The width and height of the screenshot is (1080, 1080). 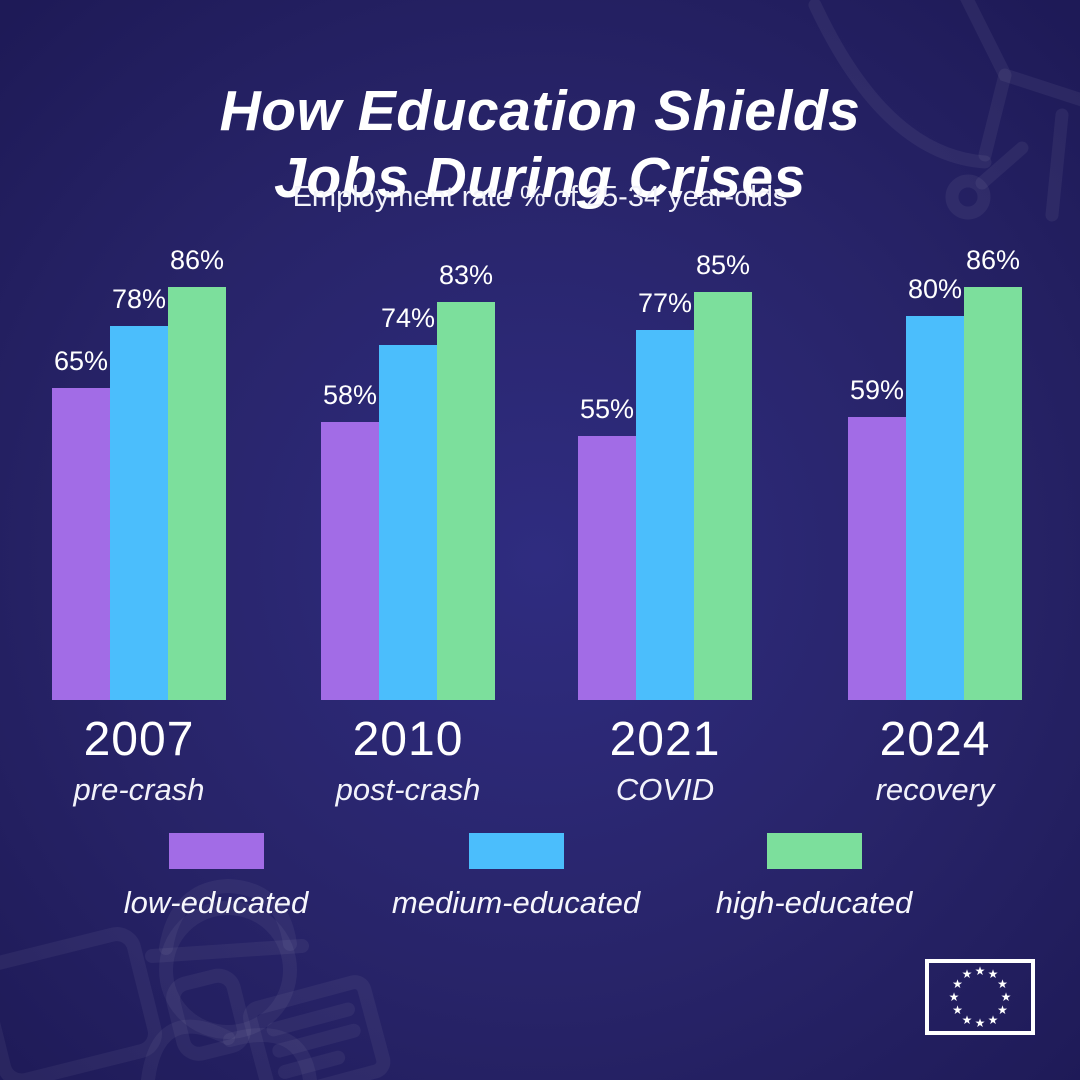 I want to click on bar-value-label: 74%, so click(x=408, y=318).